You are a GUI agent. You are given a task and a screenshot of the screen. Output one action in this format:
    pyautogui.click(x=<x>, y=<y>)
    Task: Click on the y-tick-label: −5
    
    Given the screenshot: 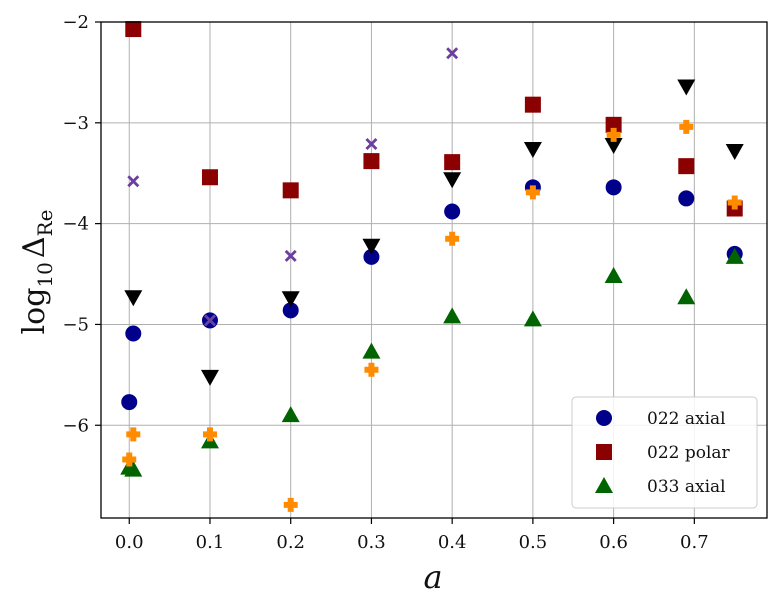 What is the action you would take?
    pyautogui.click(x=75, y=324)
    